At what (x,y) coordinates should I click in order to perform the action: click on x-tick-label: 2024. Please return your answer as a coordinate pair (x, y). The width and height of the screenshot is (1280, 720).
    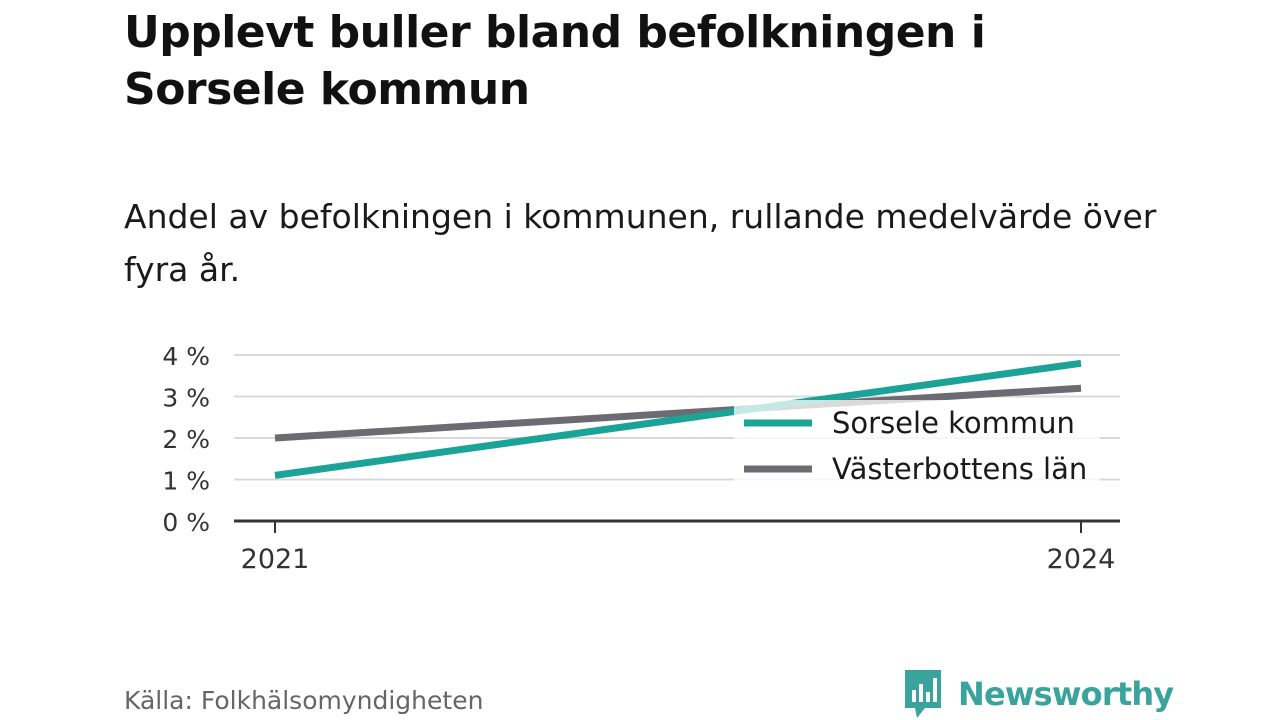
    Looking at the image, I should click on (1081, 559).